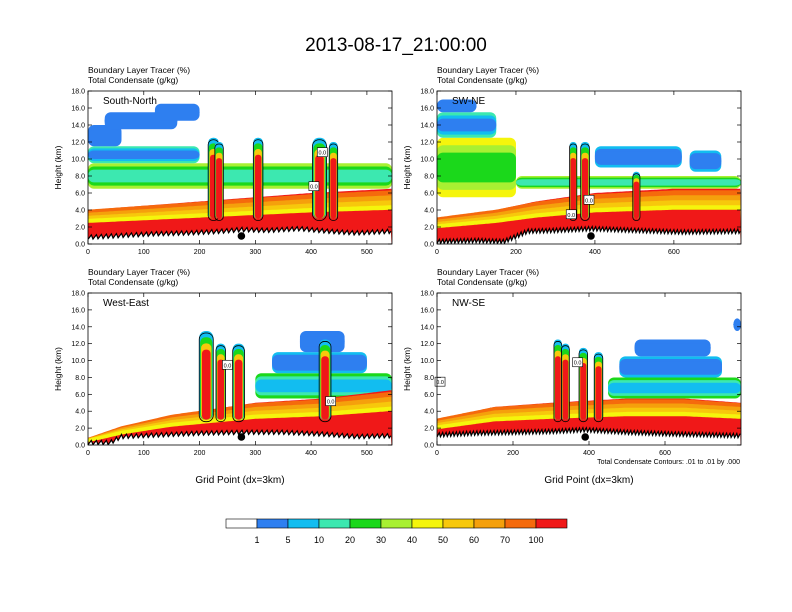  I want to click on panel-label: SW-NE, so click(468, 101).